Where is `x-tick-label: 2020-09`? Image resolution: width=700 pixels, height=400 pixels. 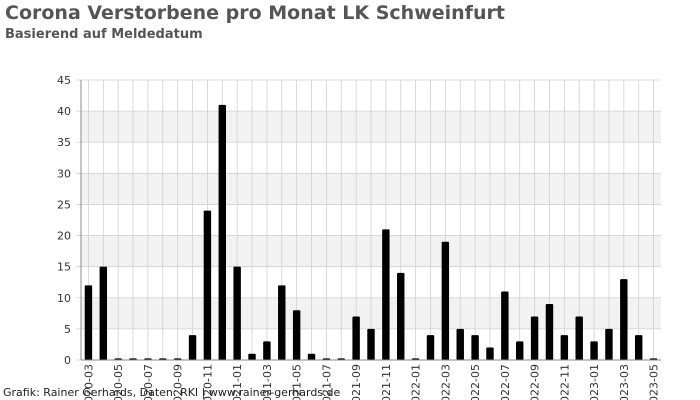 x-tick-label: 2020-09 is located at coordinates (178, 382).